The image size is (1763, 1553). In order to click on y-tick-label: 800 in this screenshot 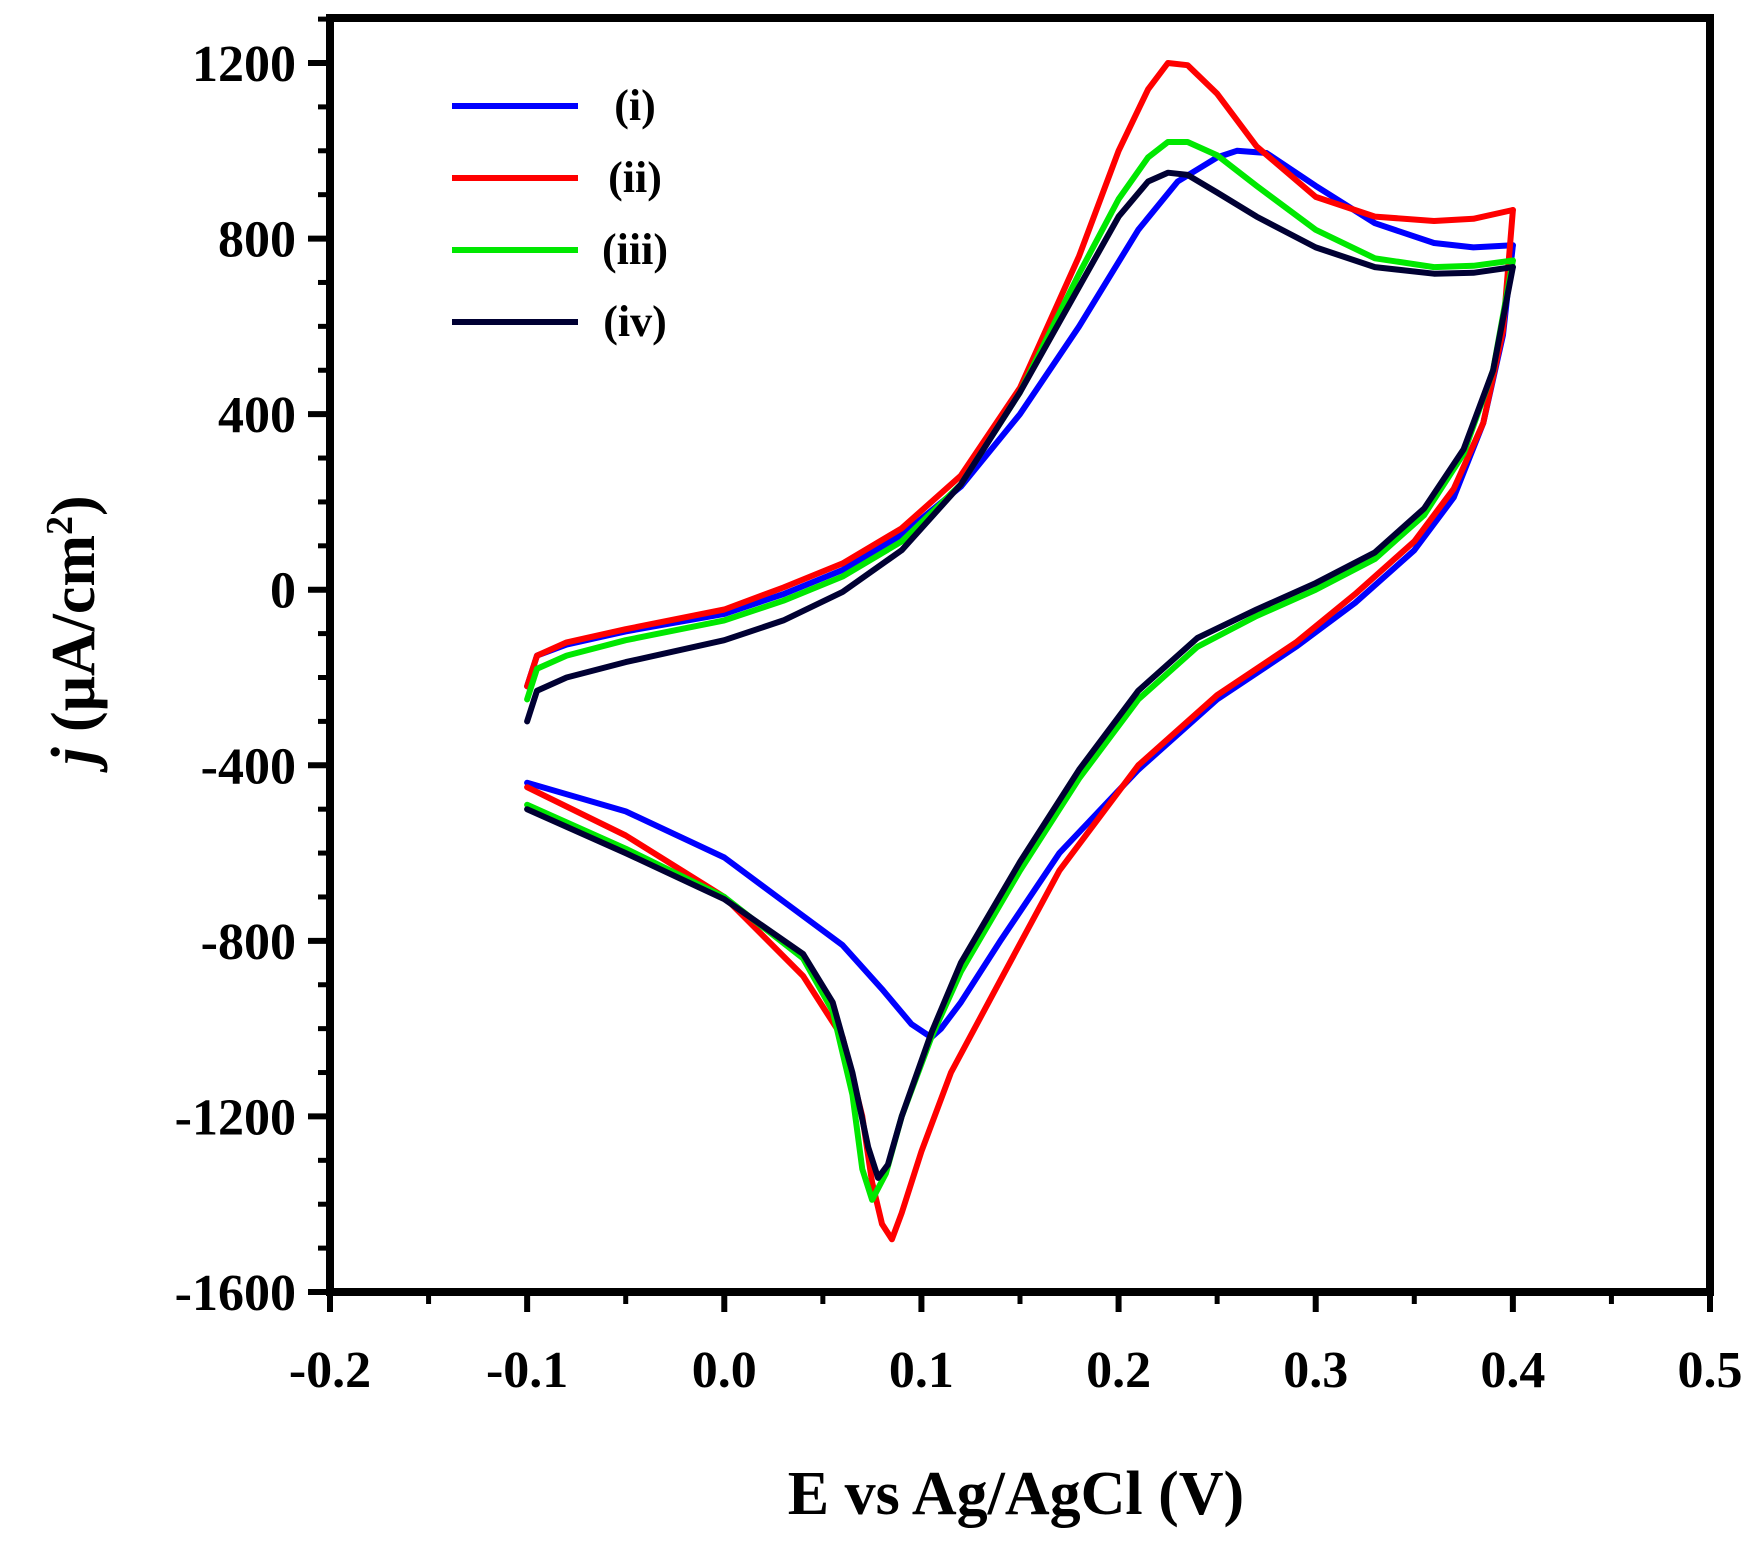, I will do `click(257, 240)`.